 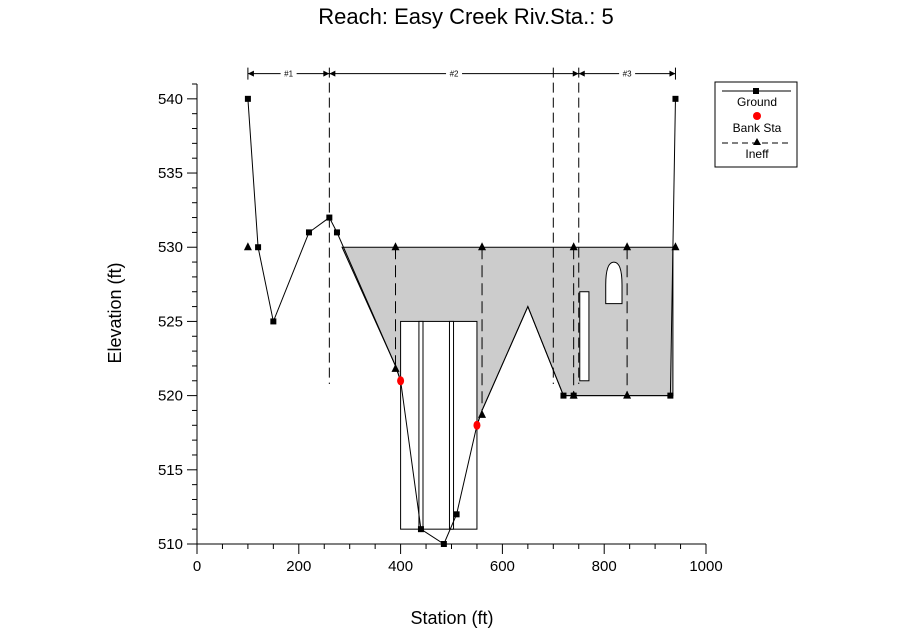 What do you see at coordinates (400, 566) in the screenshot?
I see `x-tick-label-2: 400` at bounding box center [400, 566].